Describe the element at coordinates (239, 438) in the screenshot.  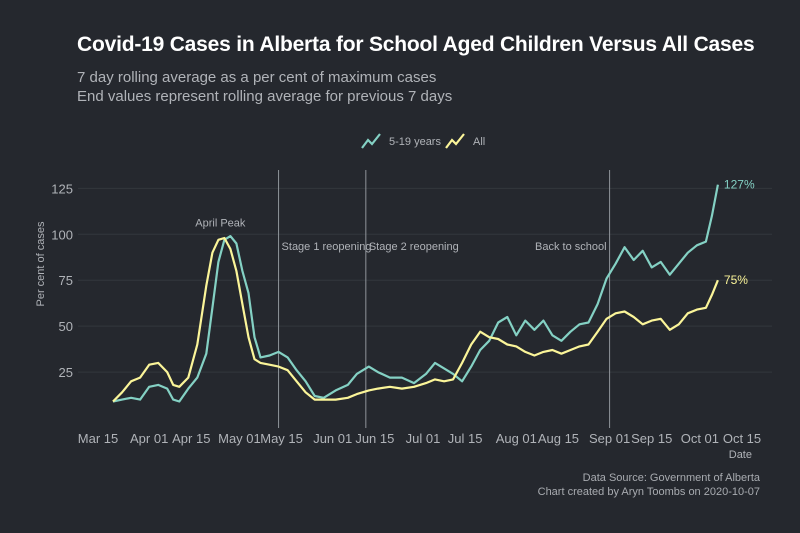
I see `x-tick-label: May 01` at that location.